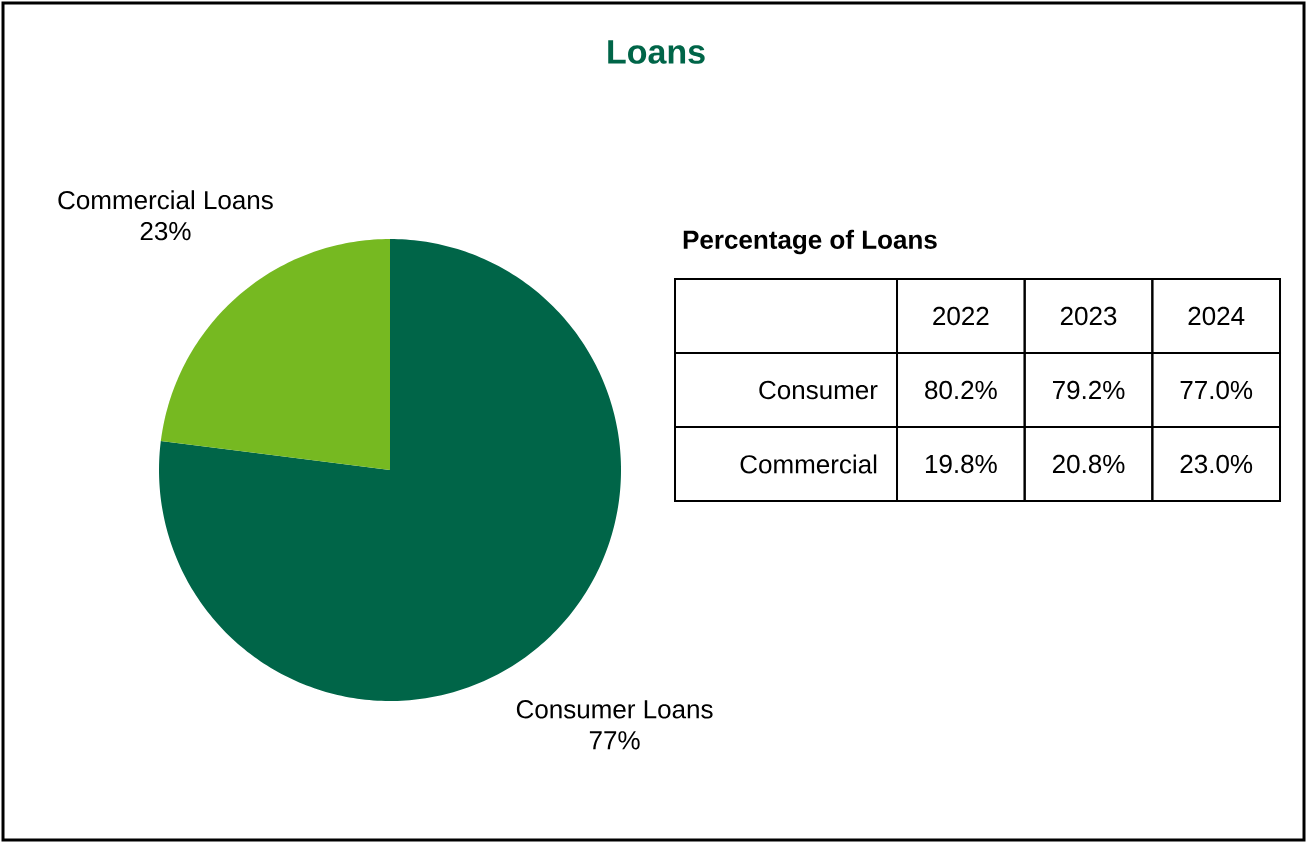  I want to click on text: 20.8%, so click(1088, 464).